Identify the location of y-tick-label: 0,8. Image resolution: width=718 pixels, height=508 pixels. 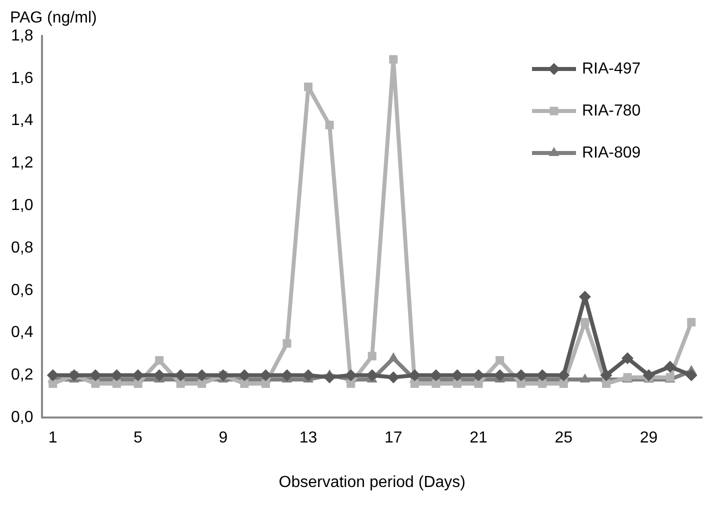
(22, 247).